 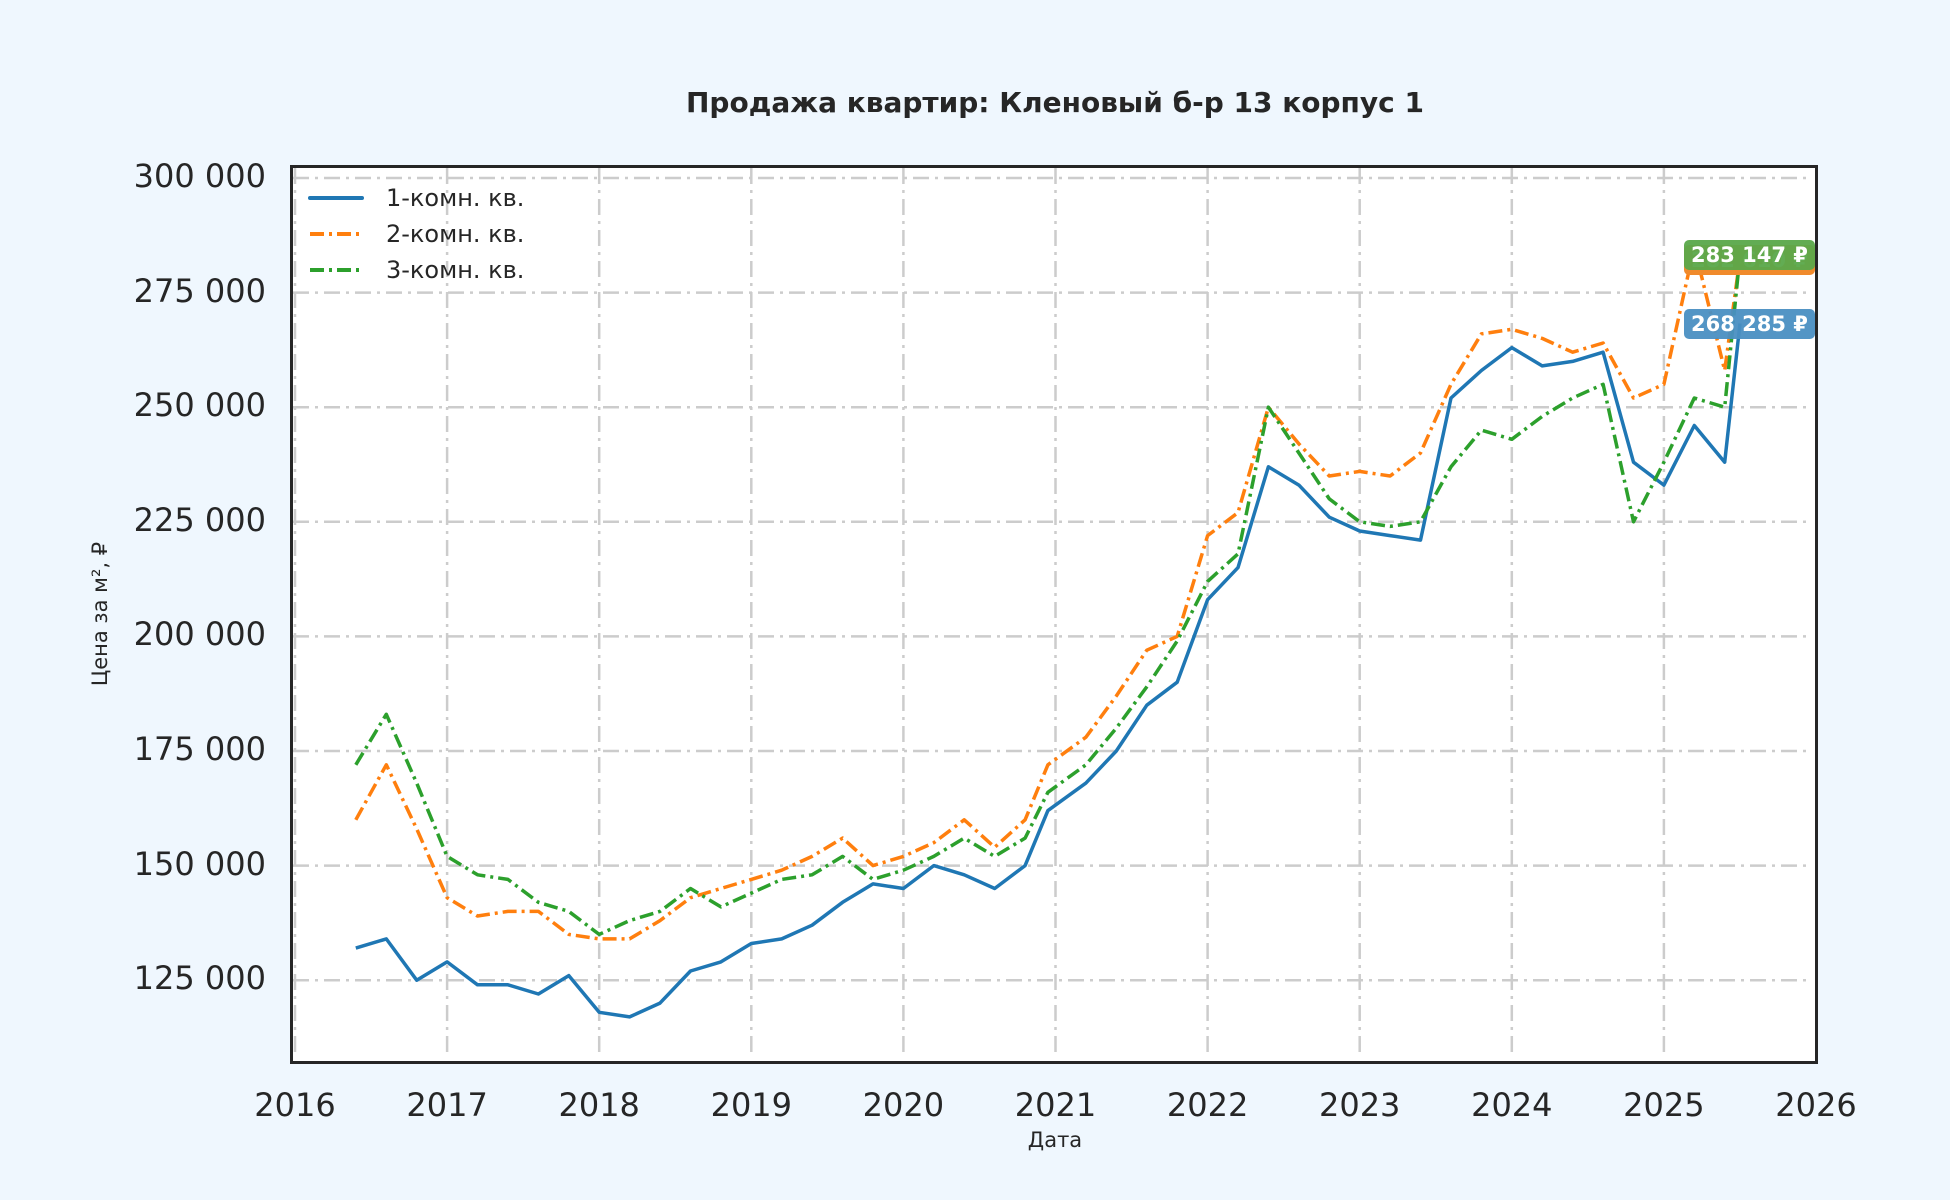 What do you see at coordinates (447, 1105) in the screenshot?
I see `x-tick-label: 2017` at bounding box center [447, 1105].